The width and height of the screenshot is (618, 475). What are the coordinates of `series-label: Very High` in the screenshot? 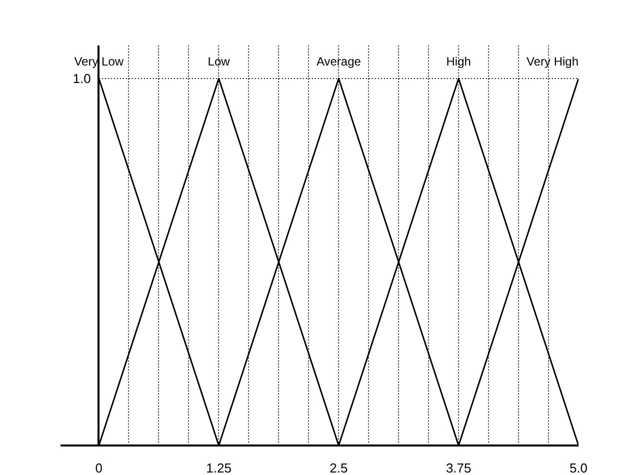 It's located at (552, 61).